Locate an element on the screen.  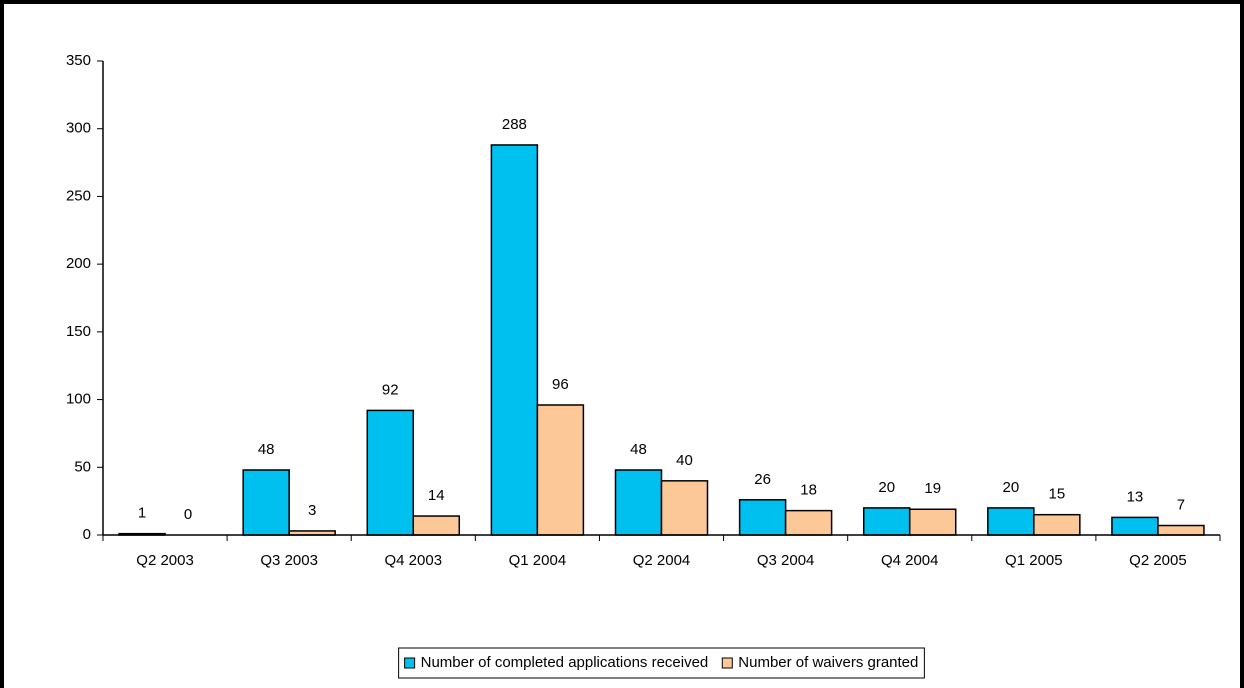
y-tick-label: 100 is located at coordinates (78, 399).